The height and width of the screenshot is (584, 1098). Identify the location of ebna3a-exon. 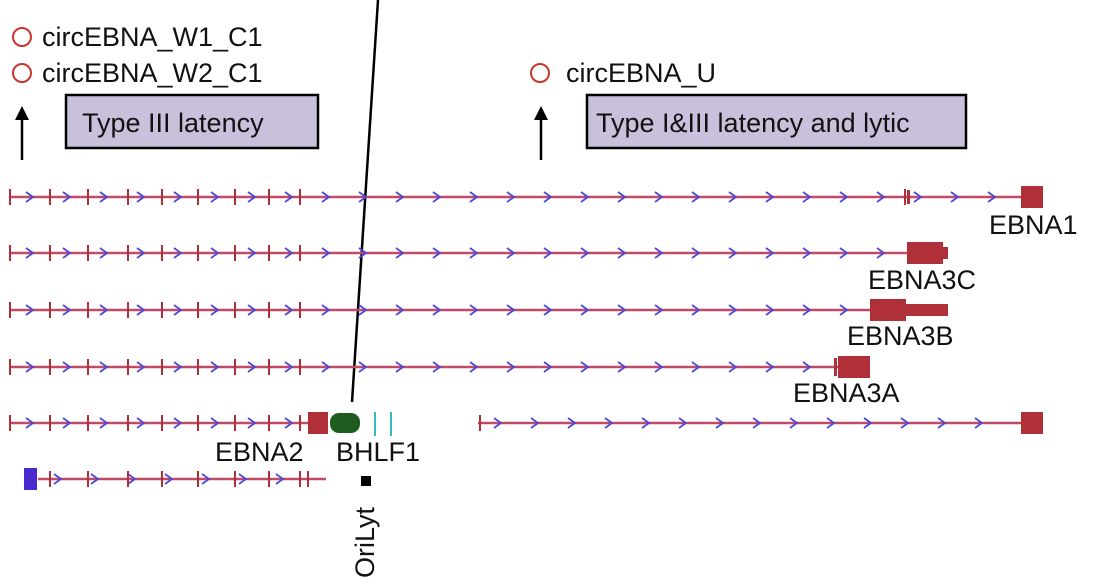
(854, 367).